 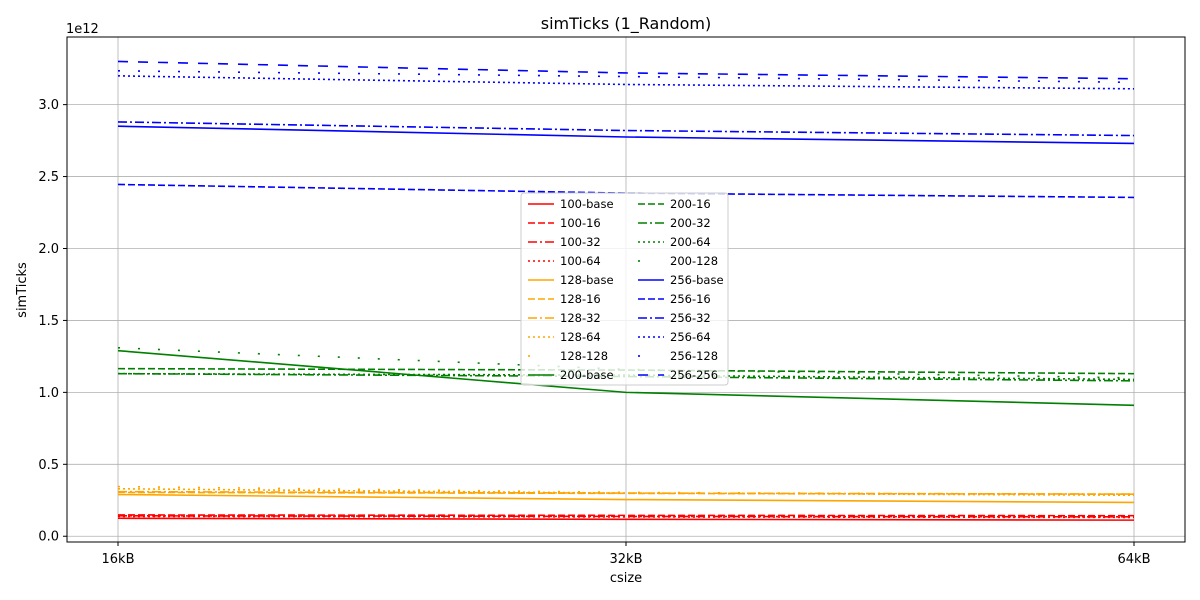 I want to click on legend-entry-label: 200-32, so click(x=690, y=223).